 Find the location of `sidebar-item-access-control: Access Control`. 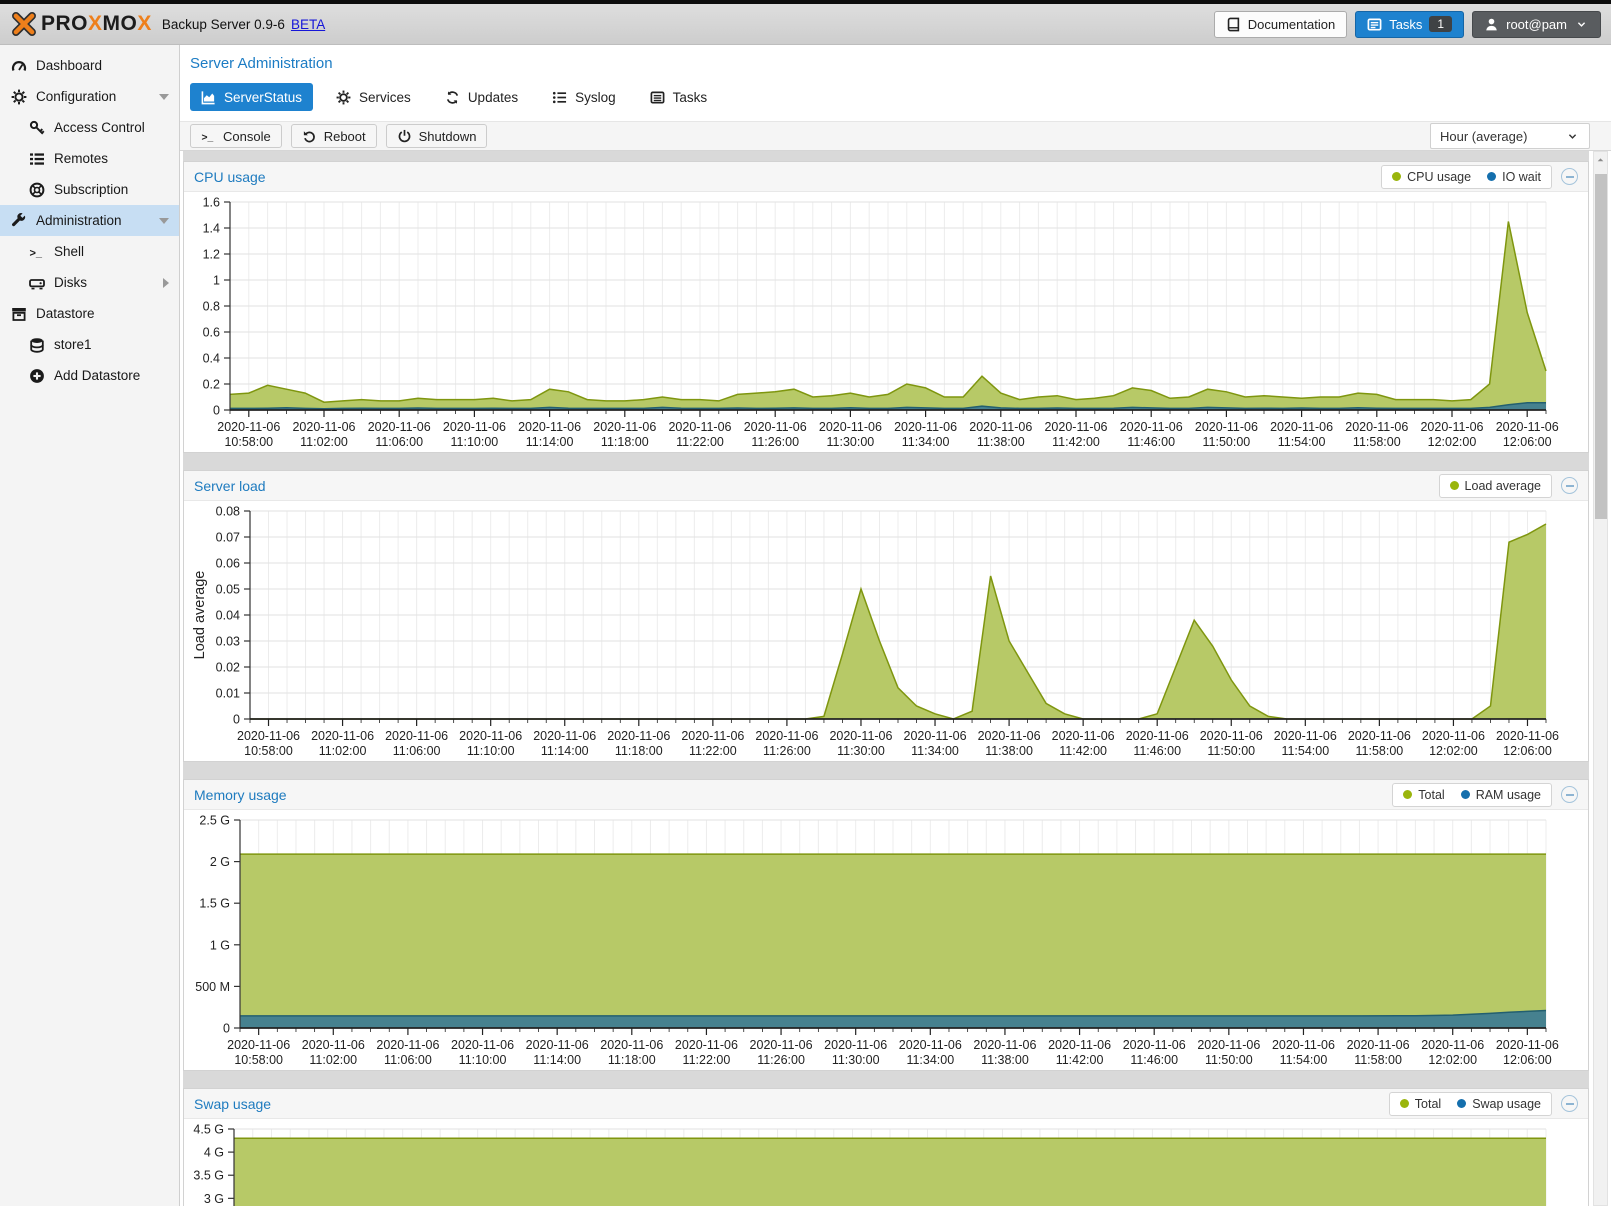

sidebar-item-access-control: Access Control is located at coordinates (89, 127).